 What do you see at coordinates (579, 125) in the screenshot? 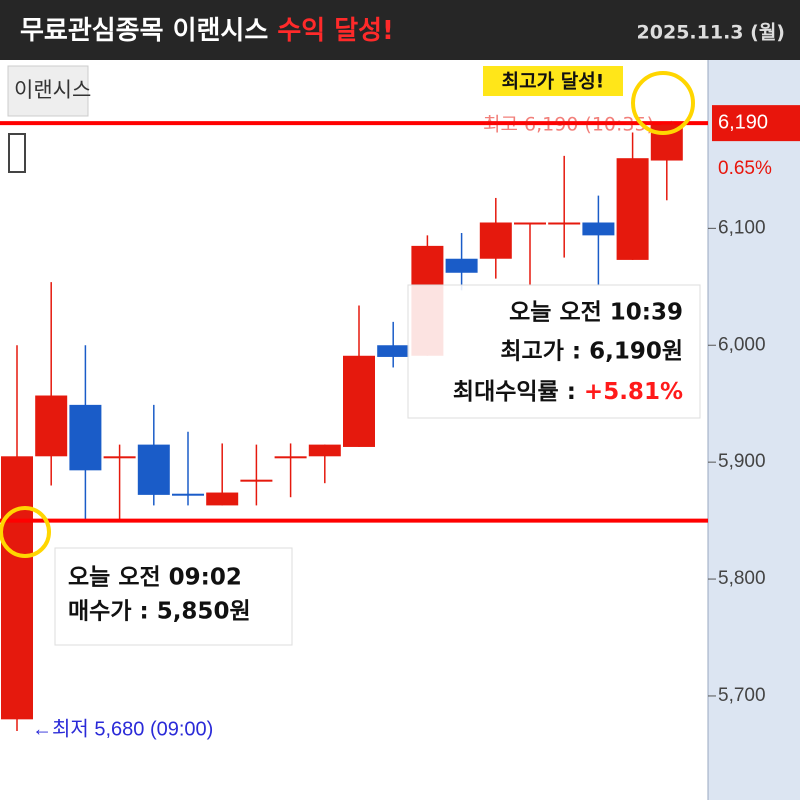
I see `high-note: 최고 6,190 (10:35) →` at bounding box center [579, 125].